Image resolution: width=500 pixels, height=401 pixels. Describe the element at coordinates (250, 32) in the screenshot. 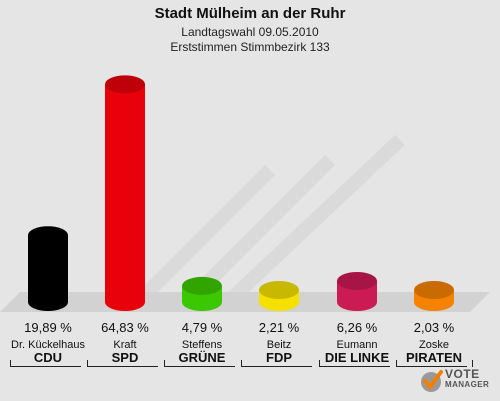

I see `chart-subtitle: Landtagswahl 09.05.2010` at that location.